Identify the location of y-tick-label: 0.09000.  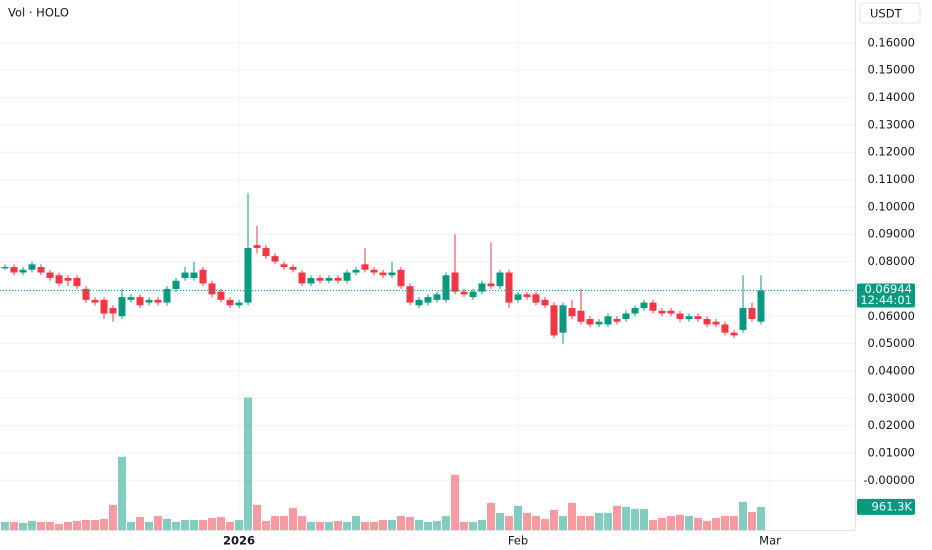
(891, 234).